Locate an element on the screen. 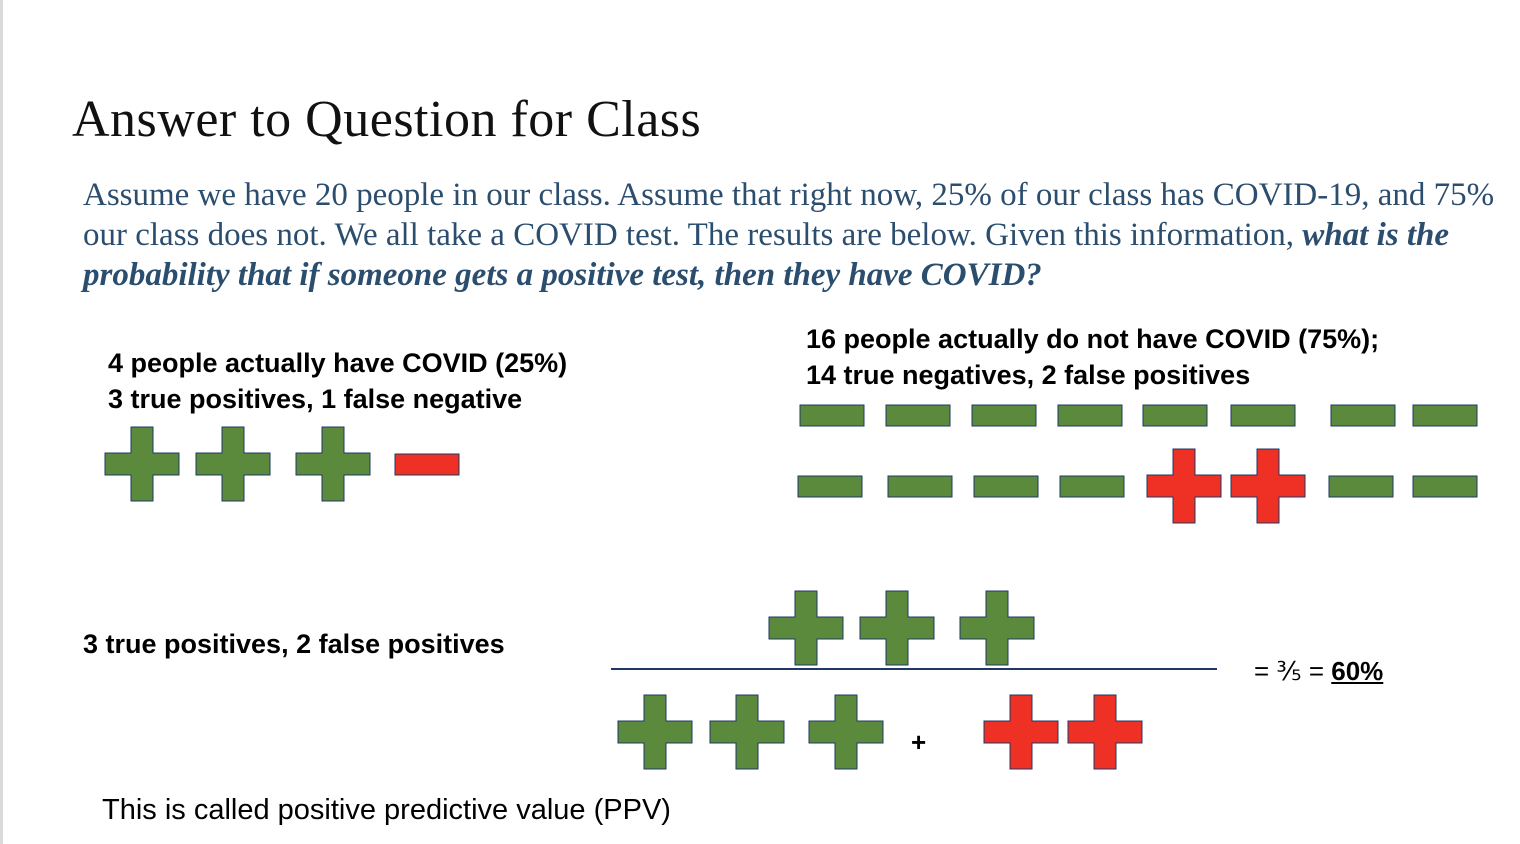 The width and height of the screenshot is (1520, 844). no-covid-group-line2: 14 true negatives, 2 false positives is located at coordinates (1028, 375).